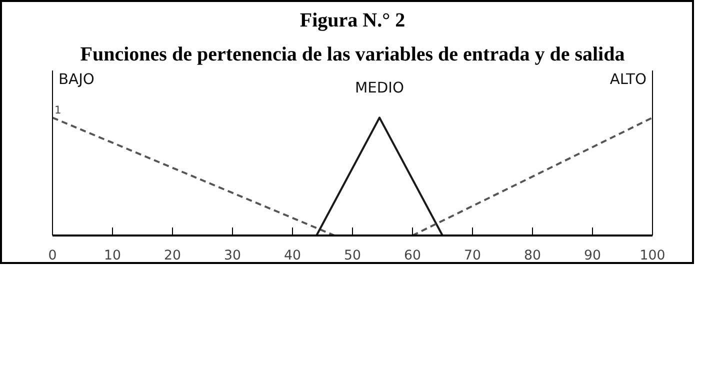 This screenshot has height=391, width=724. I want to click on x-tick-label: 30, so click(232, 256).